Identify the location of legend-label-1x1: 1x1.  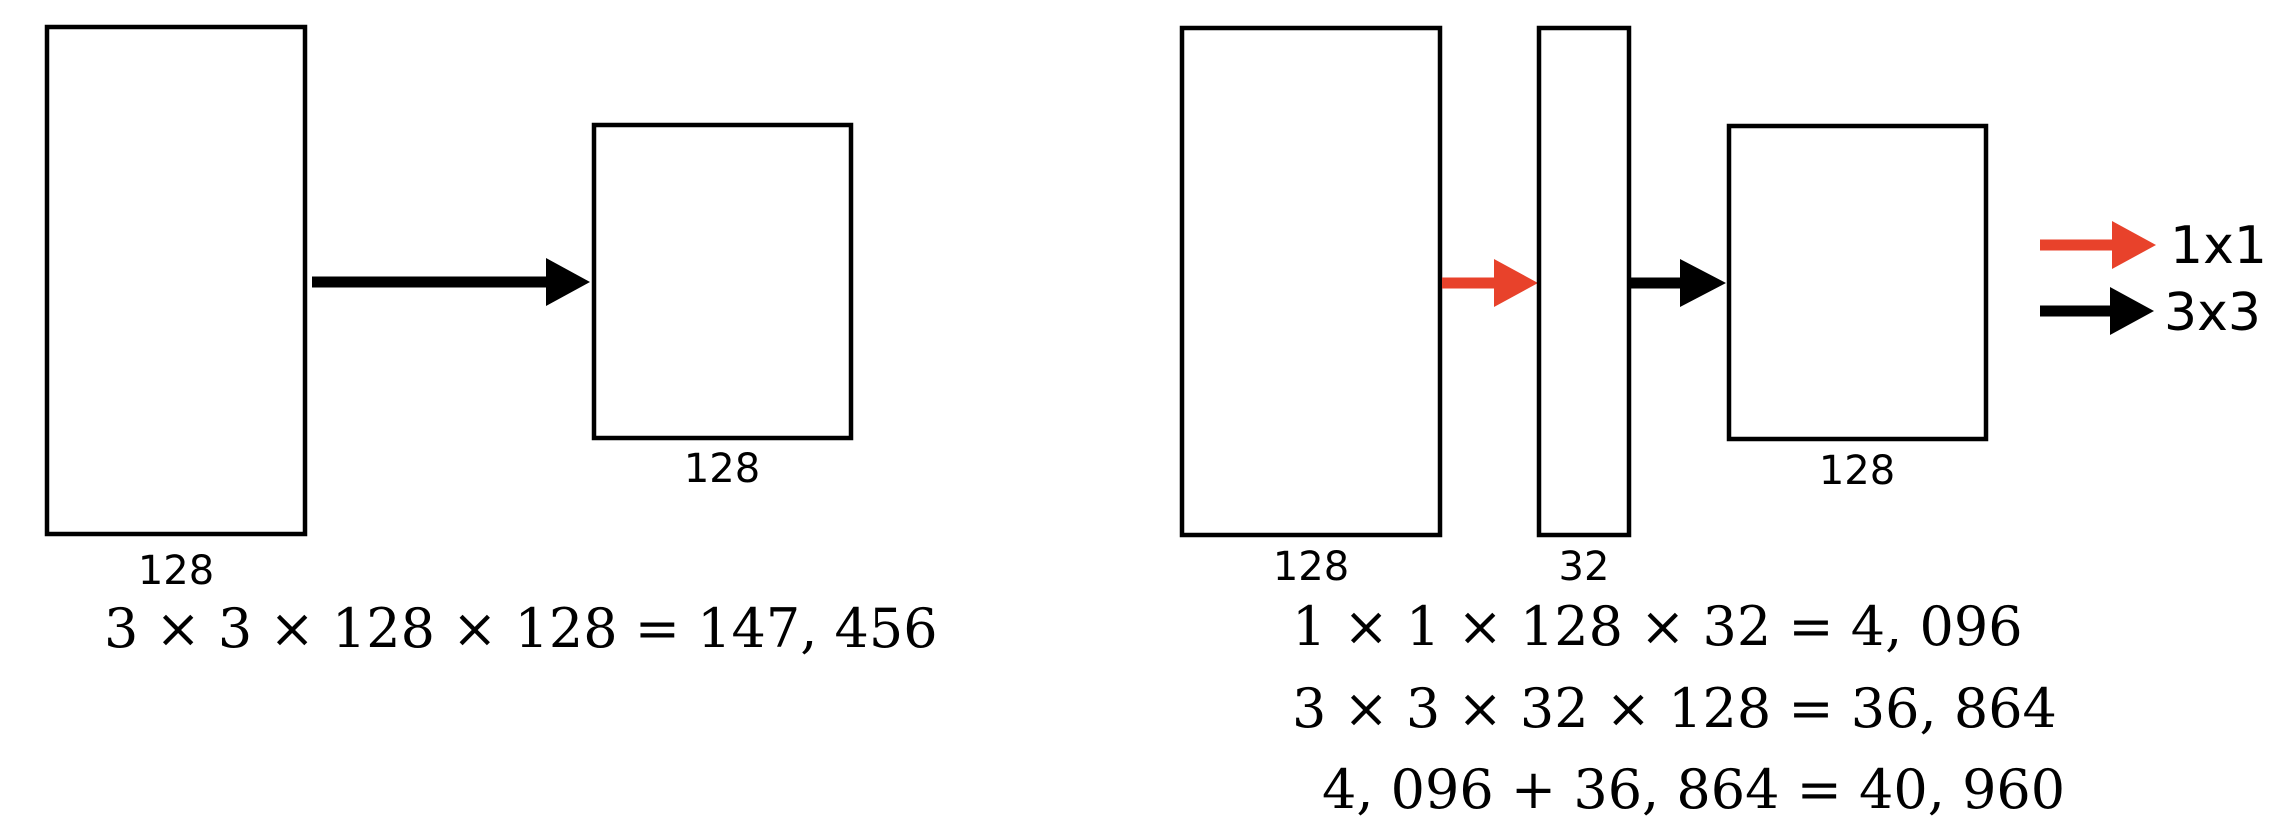
(2218, 246).